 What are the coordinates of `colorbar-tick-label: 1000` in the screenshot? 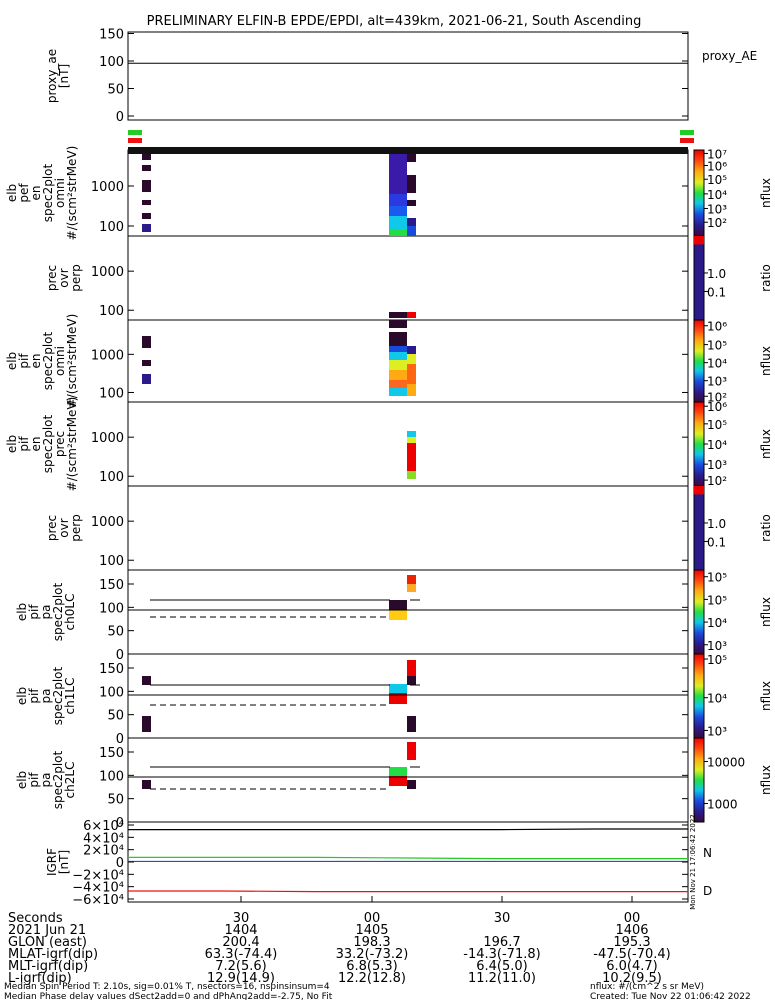 It's located at (722, 805).